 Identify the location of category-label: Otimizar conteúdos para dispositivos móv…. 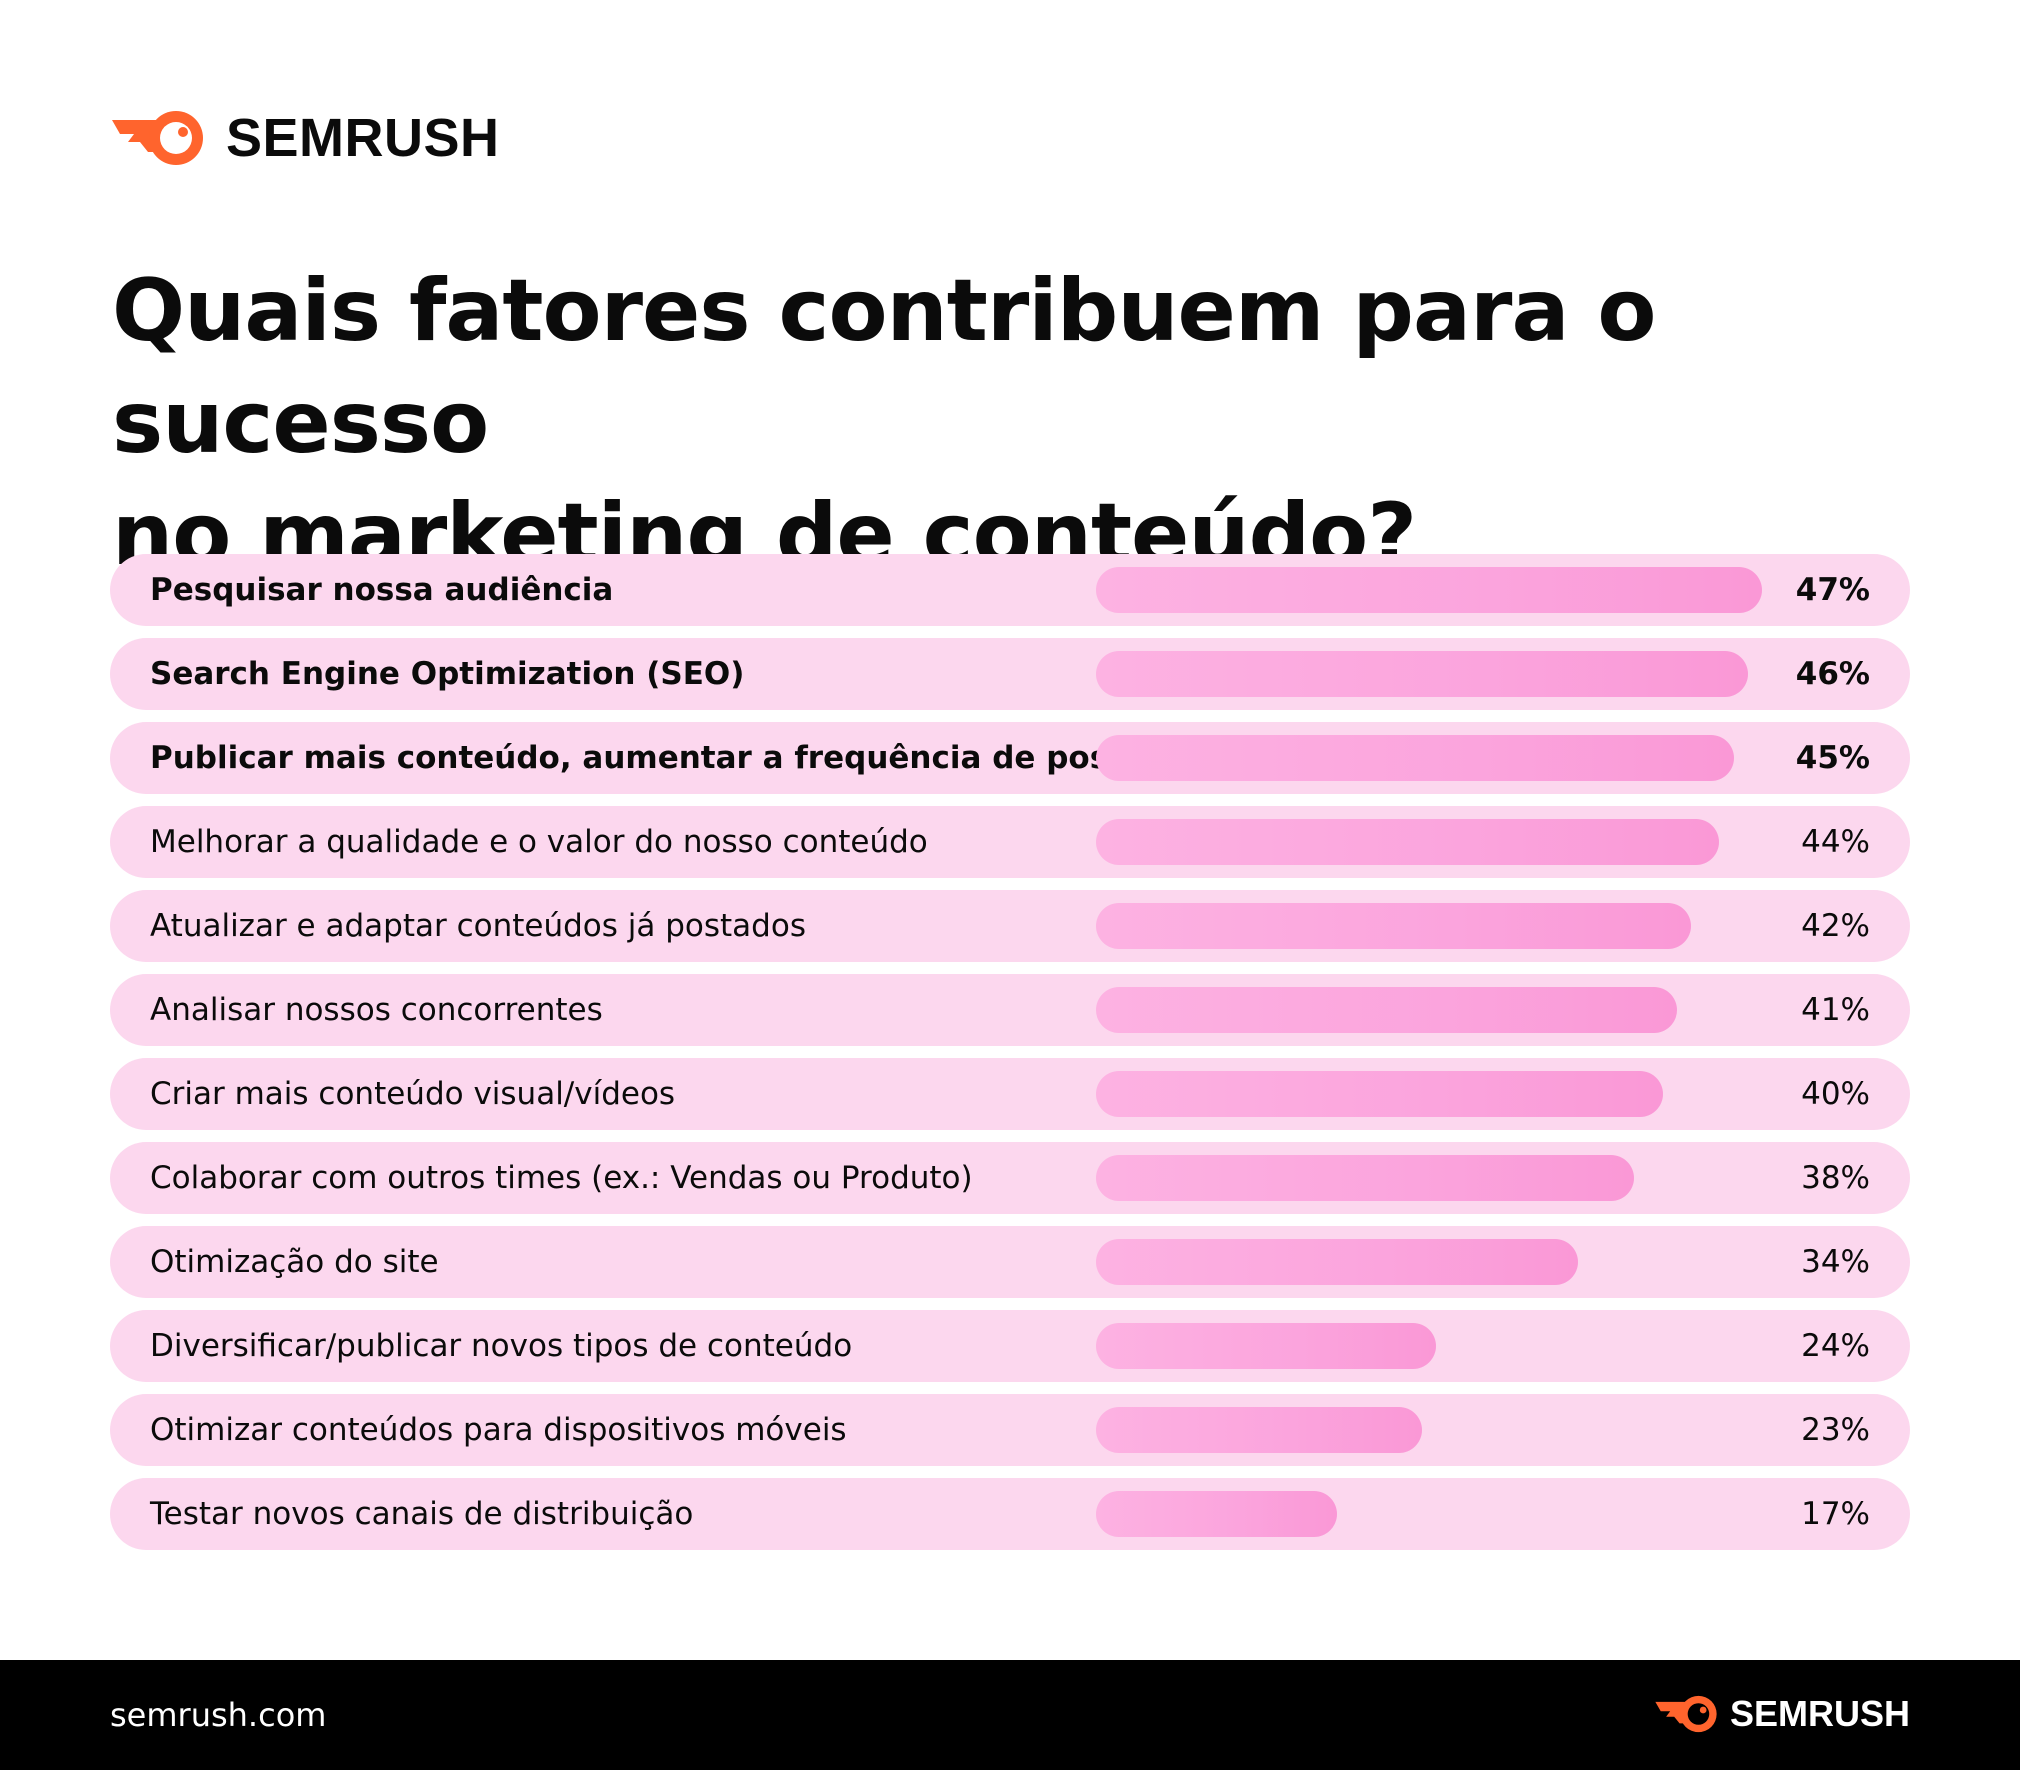
(498, 1430).